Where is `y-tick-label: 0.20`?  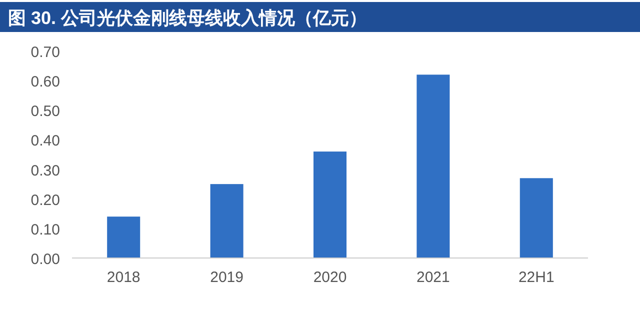 y-tick-label: 0.20 is located at coordinates (45, 200).